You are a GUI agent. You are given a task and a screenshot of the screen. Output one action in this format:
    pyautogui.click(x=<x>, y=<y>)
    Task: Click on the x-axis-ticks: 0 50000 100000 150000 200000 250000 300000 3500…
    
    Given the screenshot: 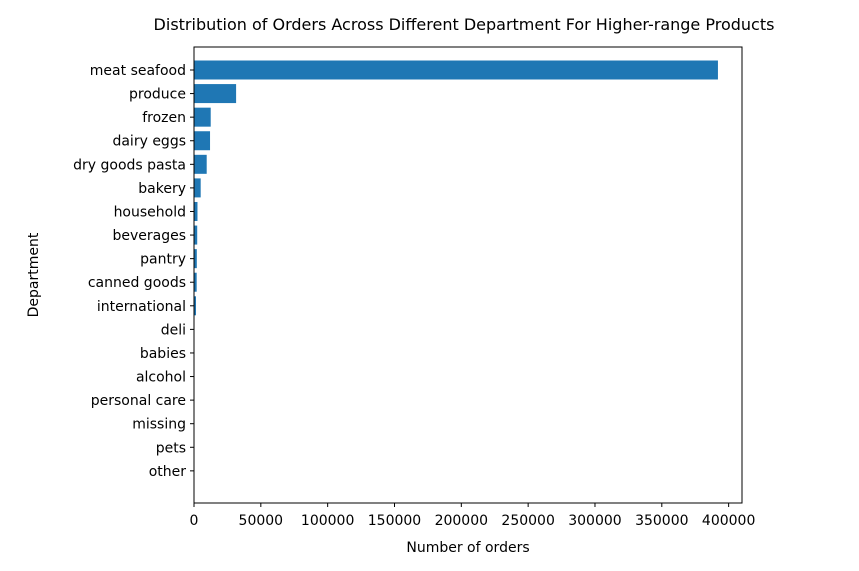 What is the action you would take?
    pyautogui.click(x=473, y=516)
    